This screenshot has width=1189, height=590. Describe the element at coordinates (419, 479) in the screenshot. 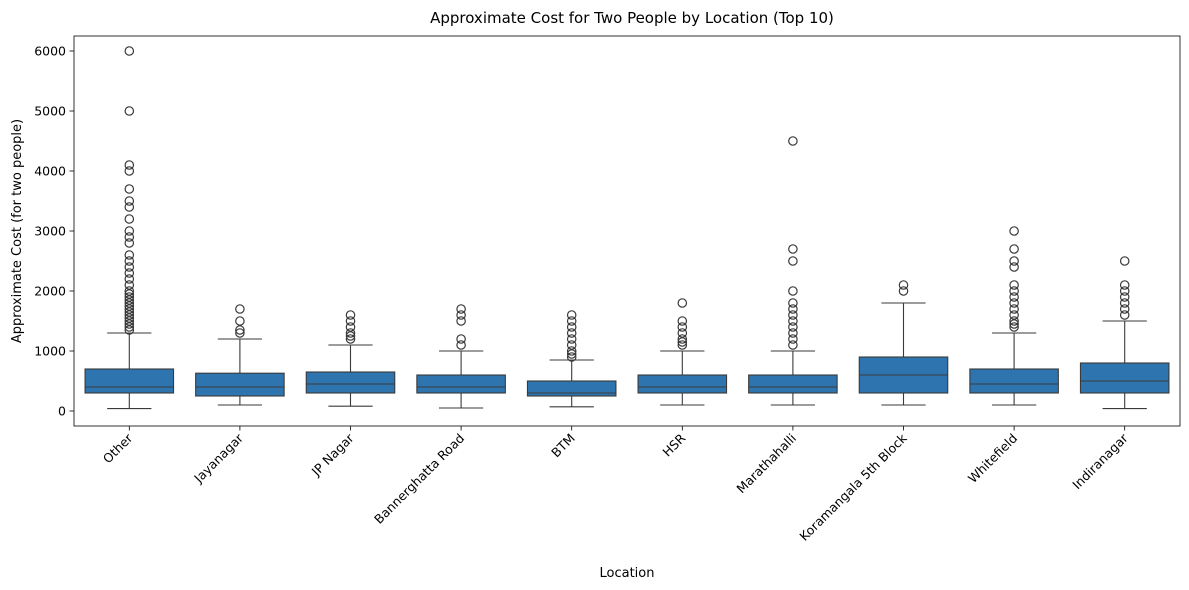

I see `x-tick-label: Bannerghatta Road` at that location.